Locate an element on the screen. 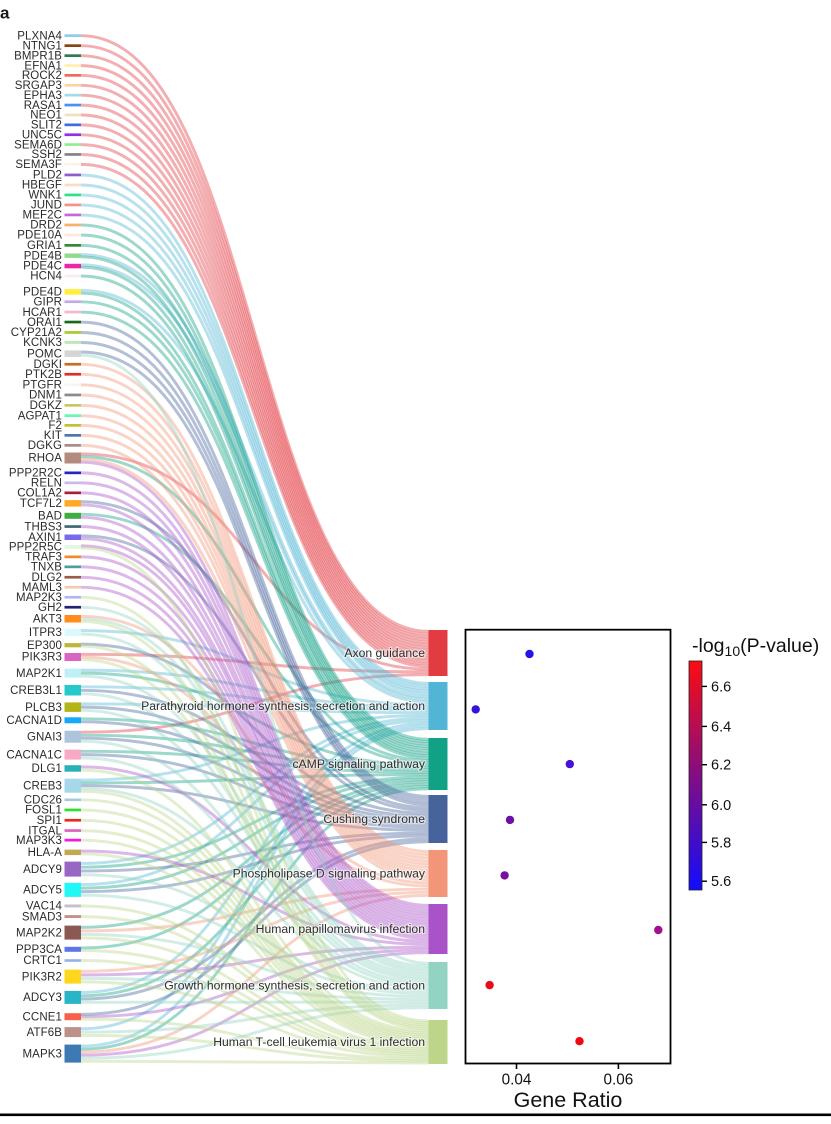  svg-text: 5.6 is located at coordinates (721, 882).